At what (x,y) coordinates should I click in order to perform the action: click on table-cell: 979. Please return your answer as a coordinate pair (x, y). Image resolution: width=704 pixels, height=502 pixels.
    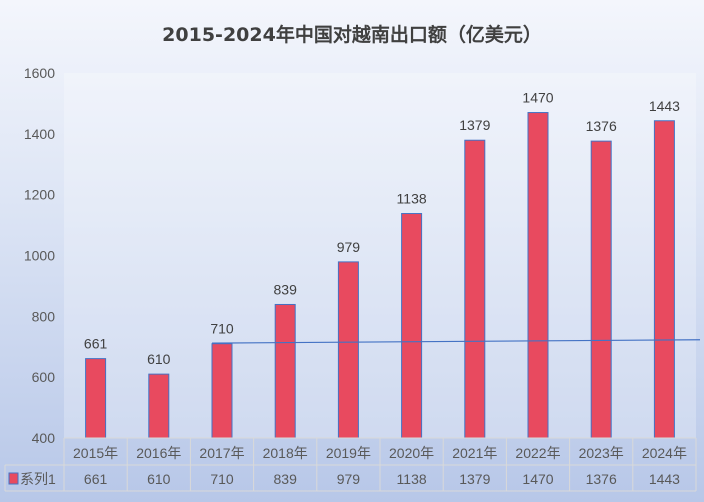
    Looking at the image, I should click on (349, 479).